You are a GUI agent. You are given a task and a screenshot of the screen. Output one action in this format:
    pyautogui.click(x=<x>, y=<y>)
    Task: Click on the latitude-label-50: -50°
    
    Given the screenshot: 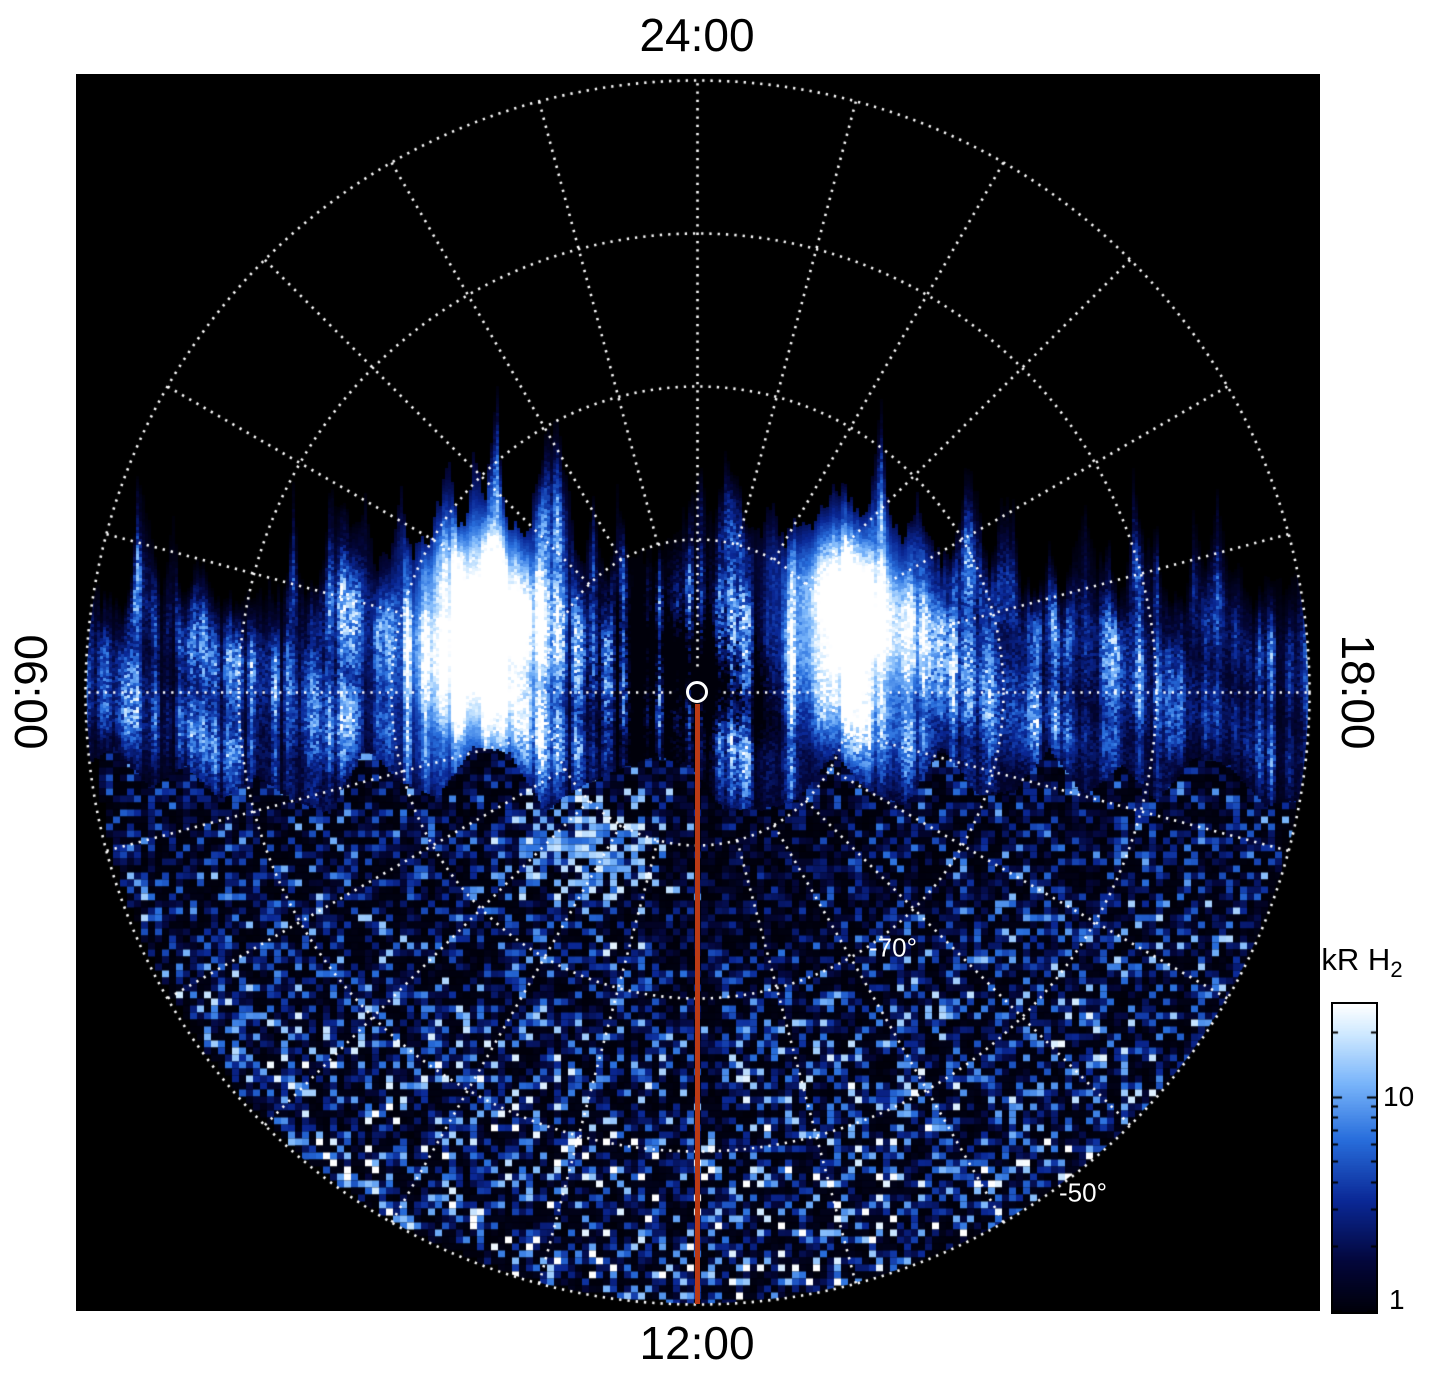 What is the action you would take?
    pyautogui.click(x=1083, y=1192)
    